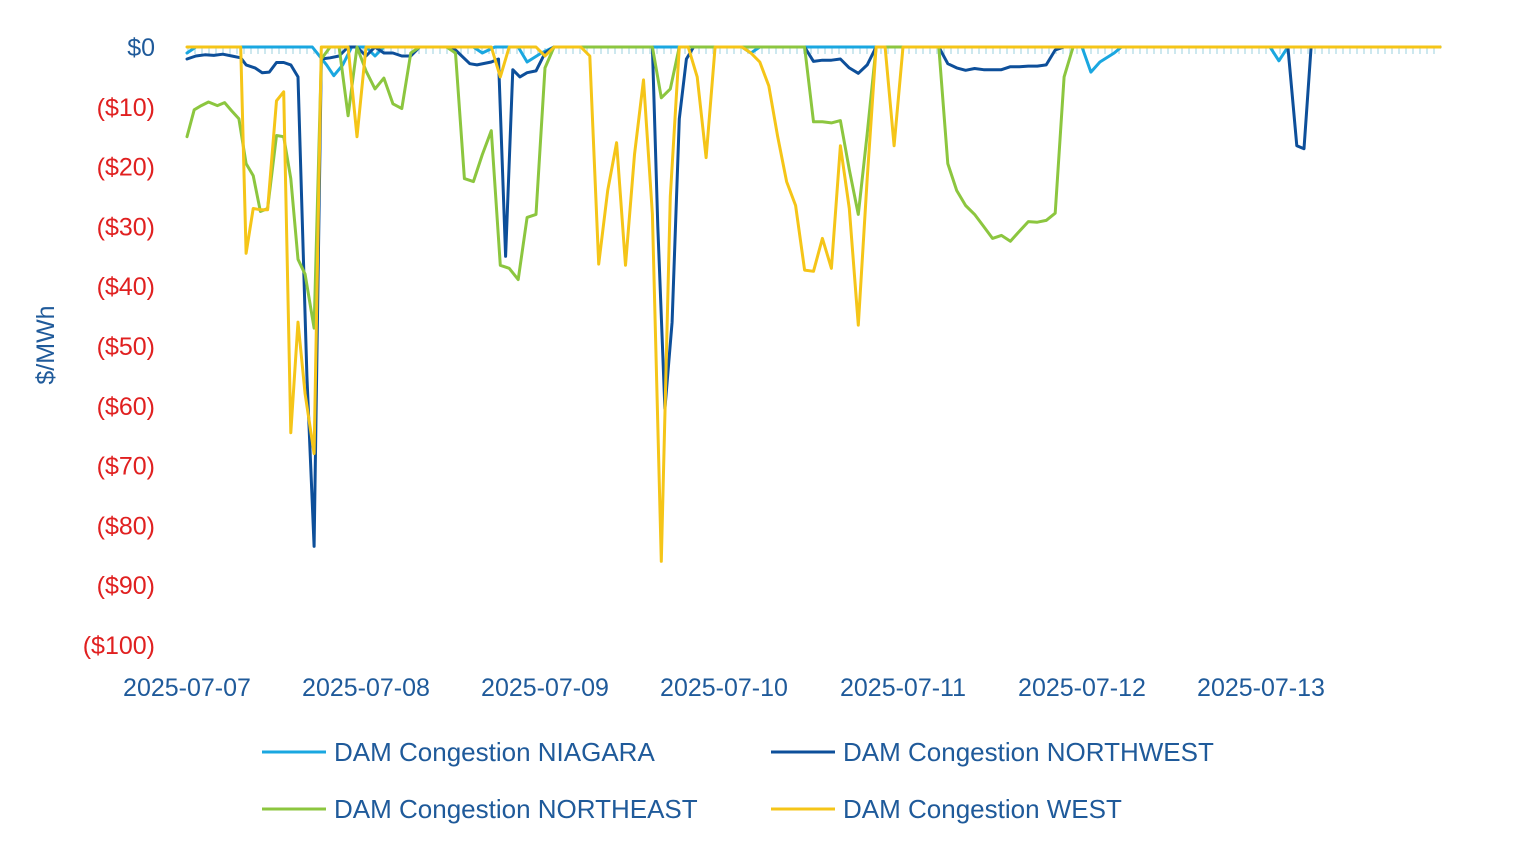  I want to click on x-tick-label: 2025-07-11, so click(903, 688).